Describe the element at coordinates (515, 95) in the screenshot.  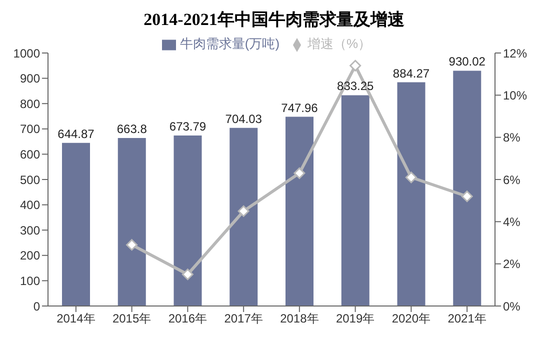
I see `y2-tick-label: 10%` at that location.